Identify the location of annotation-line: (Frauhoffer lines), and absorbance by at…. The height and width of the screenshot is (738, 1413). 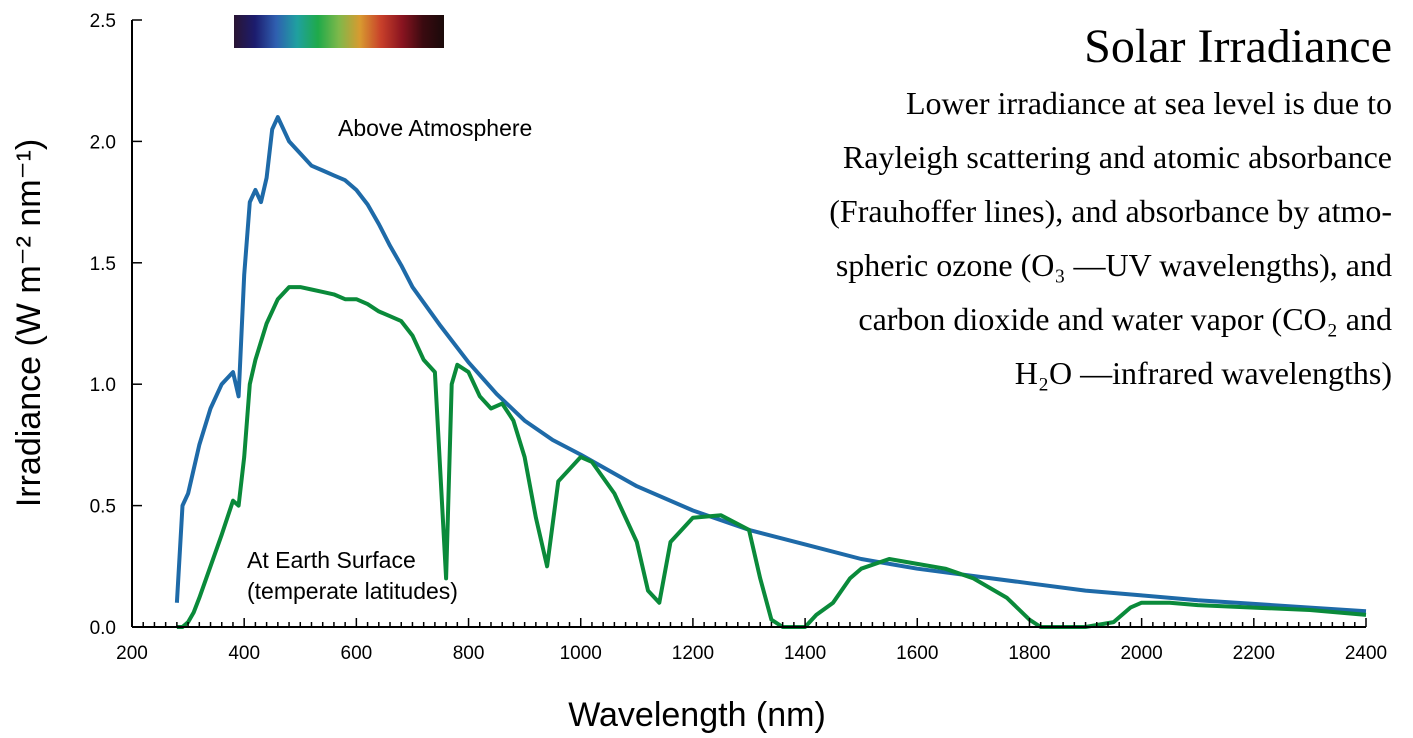
(1110, 211).